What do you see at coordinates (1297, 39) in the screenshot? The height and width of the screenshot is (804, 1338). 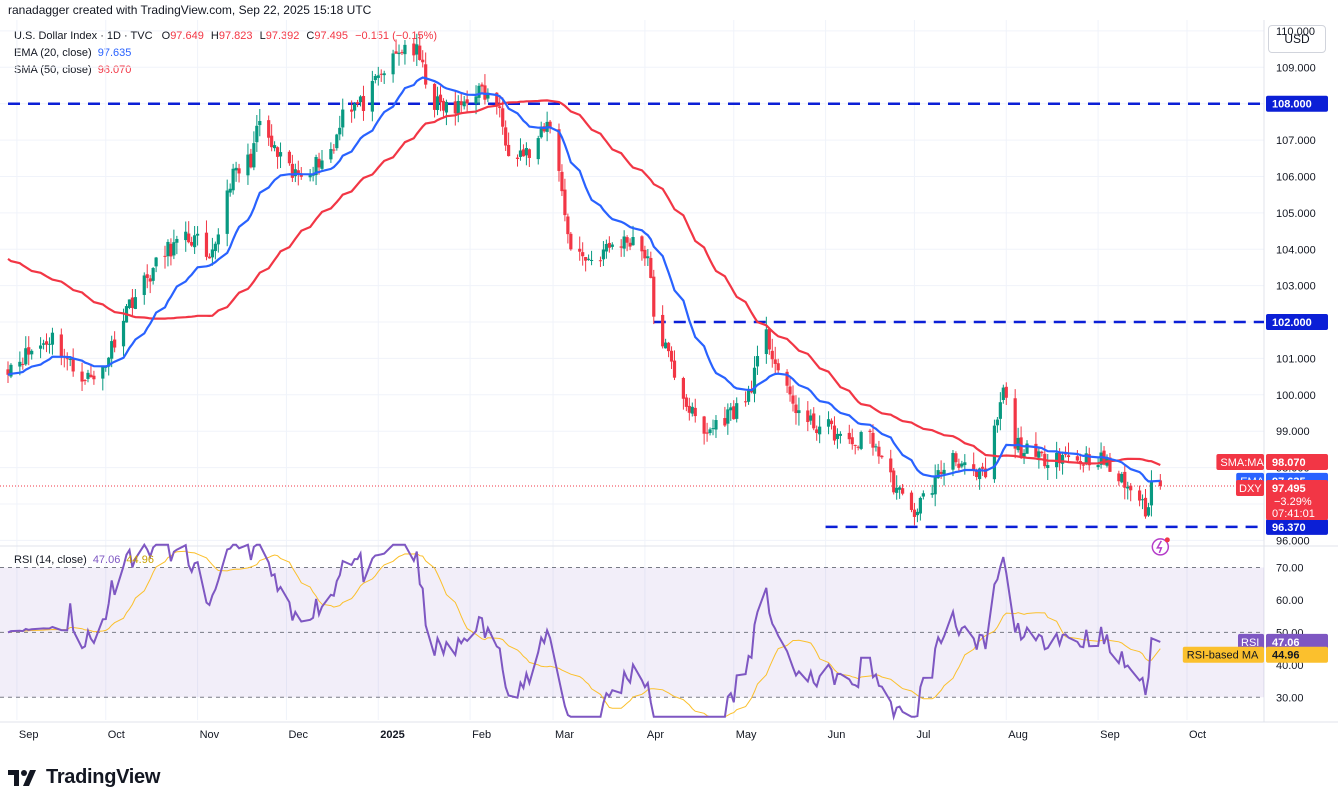 I see `currency-button: USD` at bounding box center [1297, 39].